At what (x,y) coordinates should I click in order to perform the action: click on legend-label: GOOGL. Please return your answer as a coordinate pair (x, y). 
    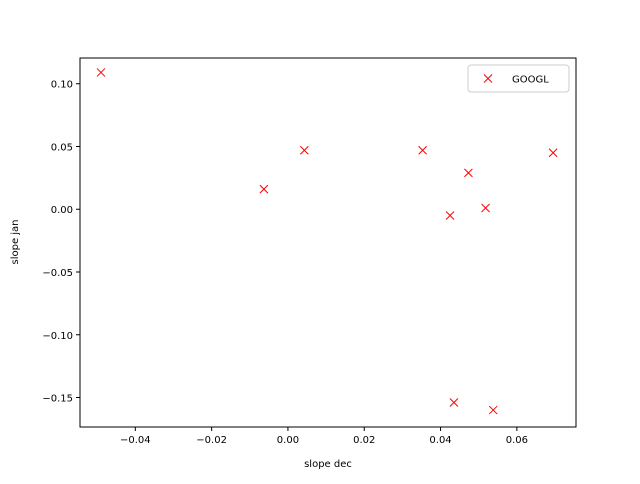
    Looking at the image, I should click on (530, 80).